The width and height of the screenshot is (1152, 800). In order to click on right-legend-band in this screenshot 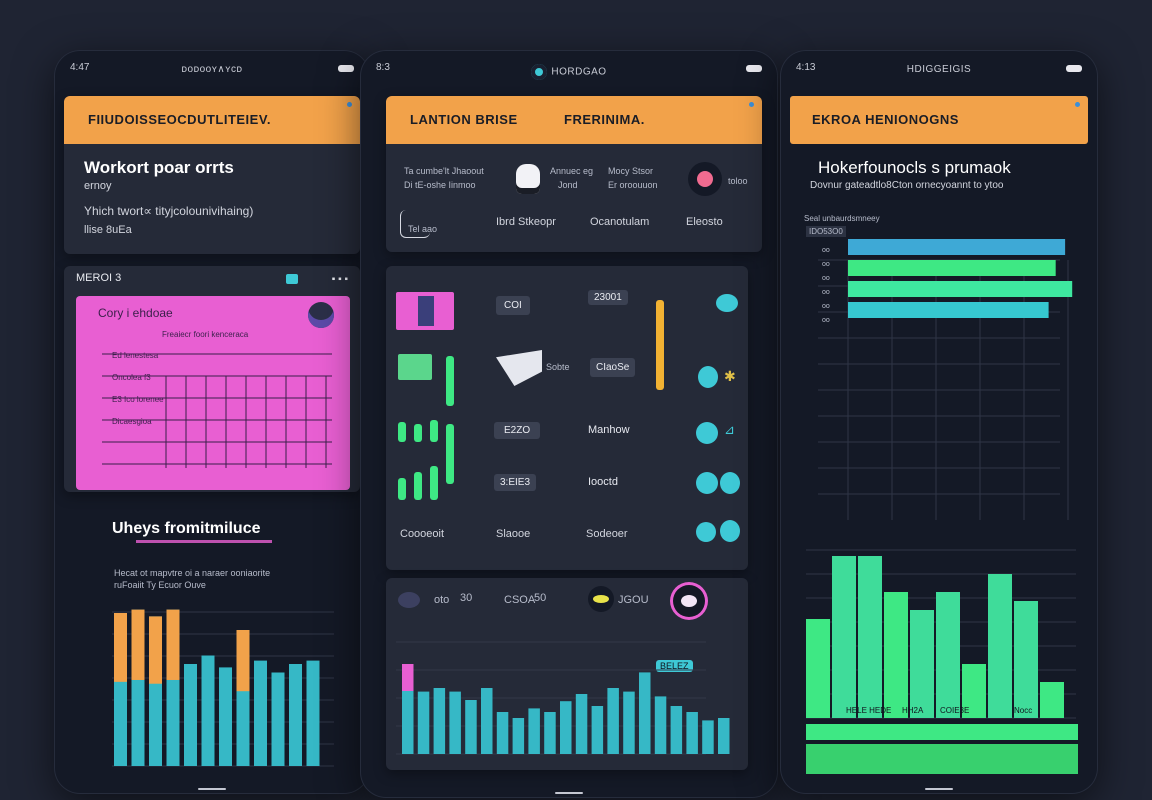, I will do `click(942, 732)`.